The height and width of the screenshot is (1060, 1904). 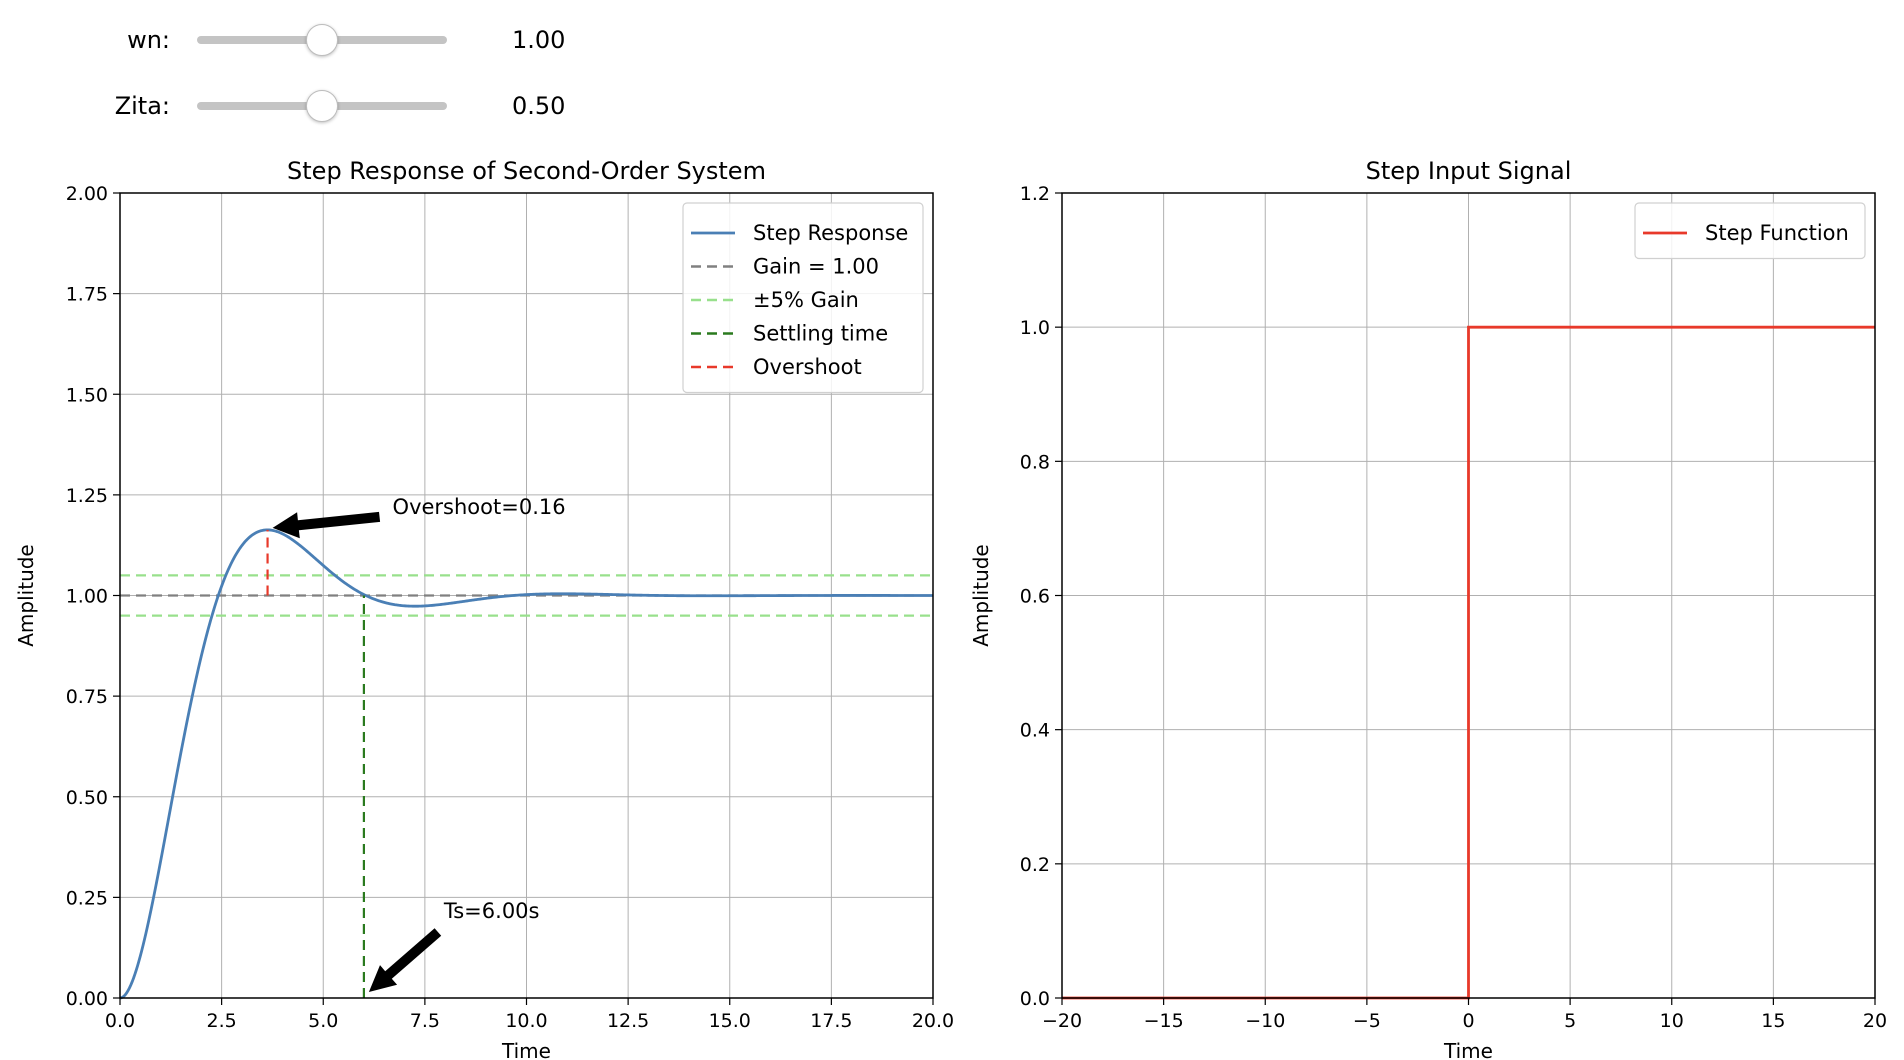 What do you see at coordinates (323, 1021) in the screenshot?
I see `response-chart-xtick-label: 5.0` at bounding box center [323, 1021].